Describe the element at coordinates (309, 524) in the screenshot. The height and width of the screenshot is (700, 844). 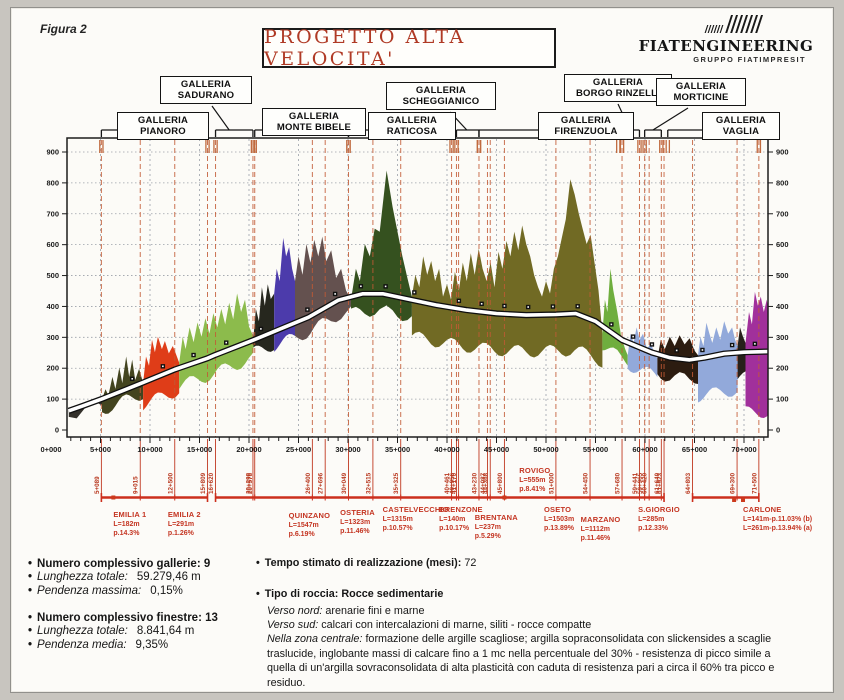
I see `window-label-quinzano: QUINZANO L=1547m p.6.19%` at that location.